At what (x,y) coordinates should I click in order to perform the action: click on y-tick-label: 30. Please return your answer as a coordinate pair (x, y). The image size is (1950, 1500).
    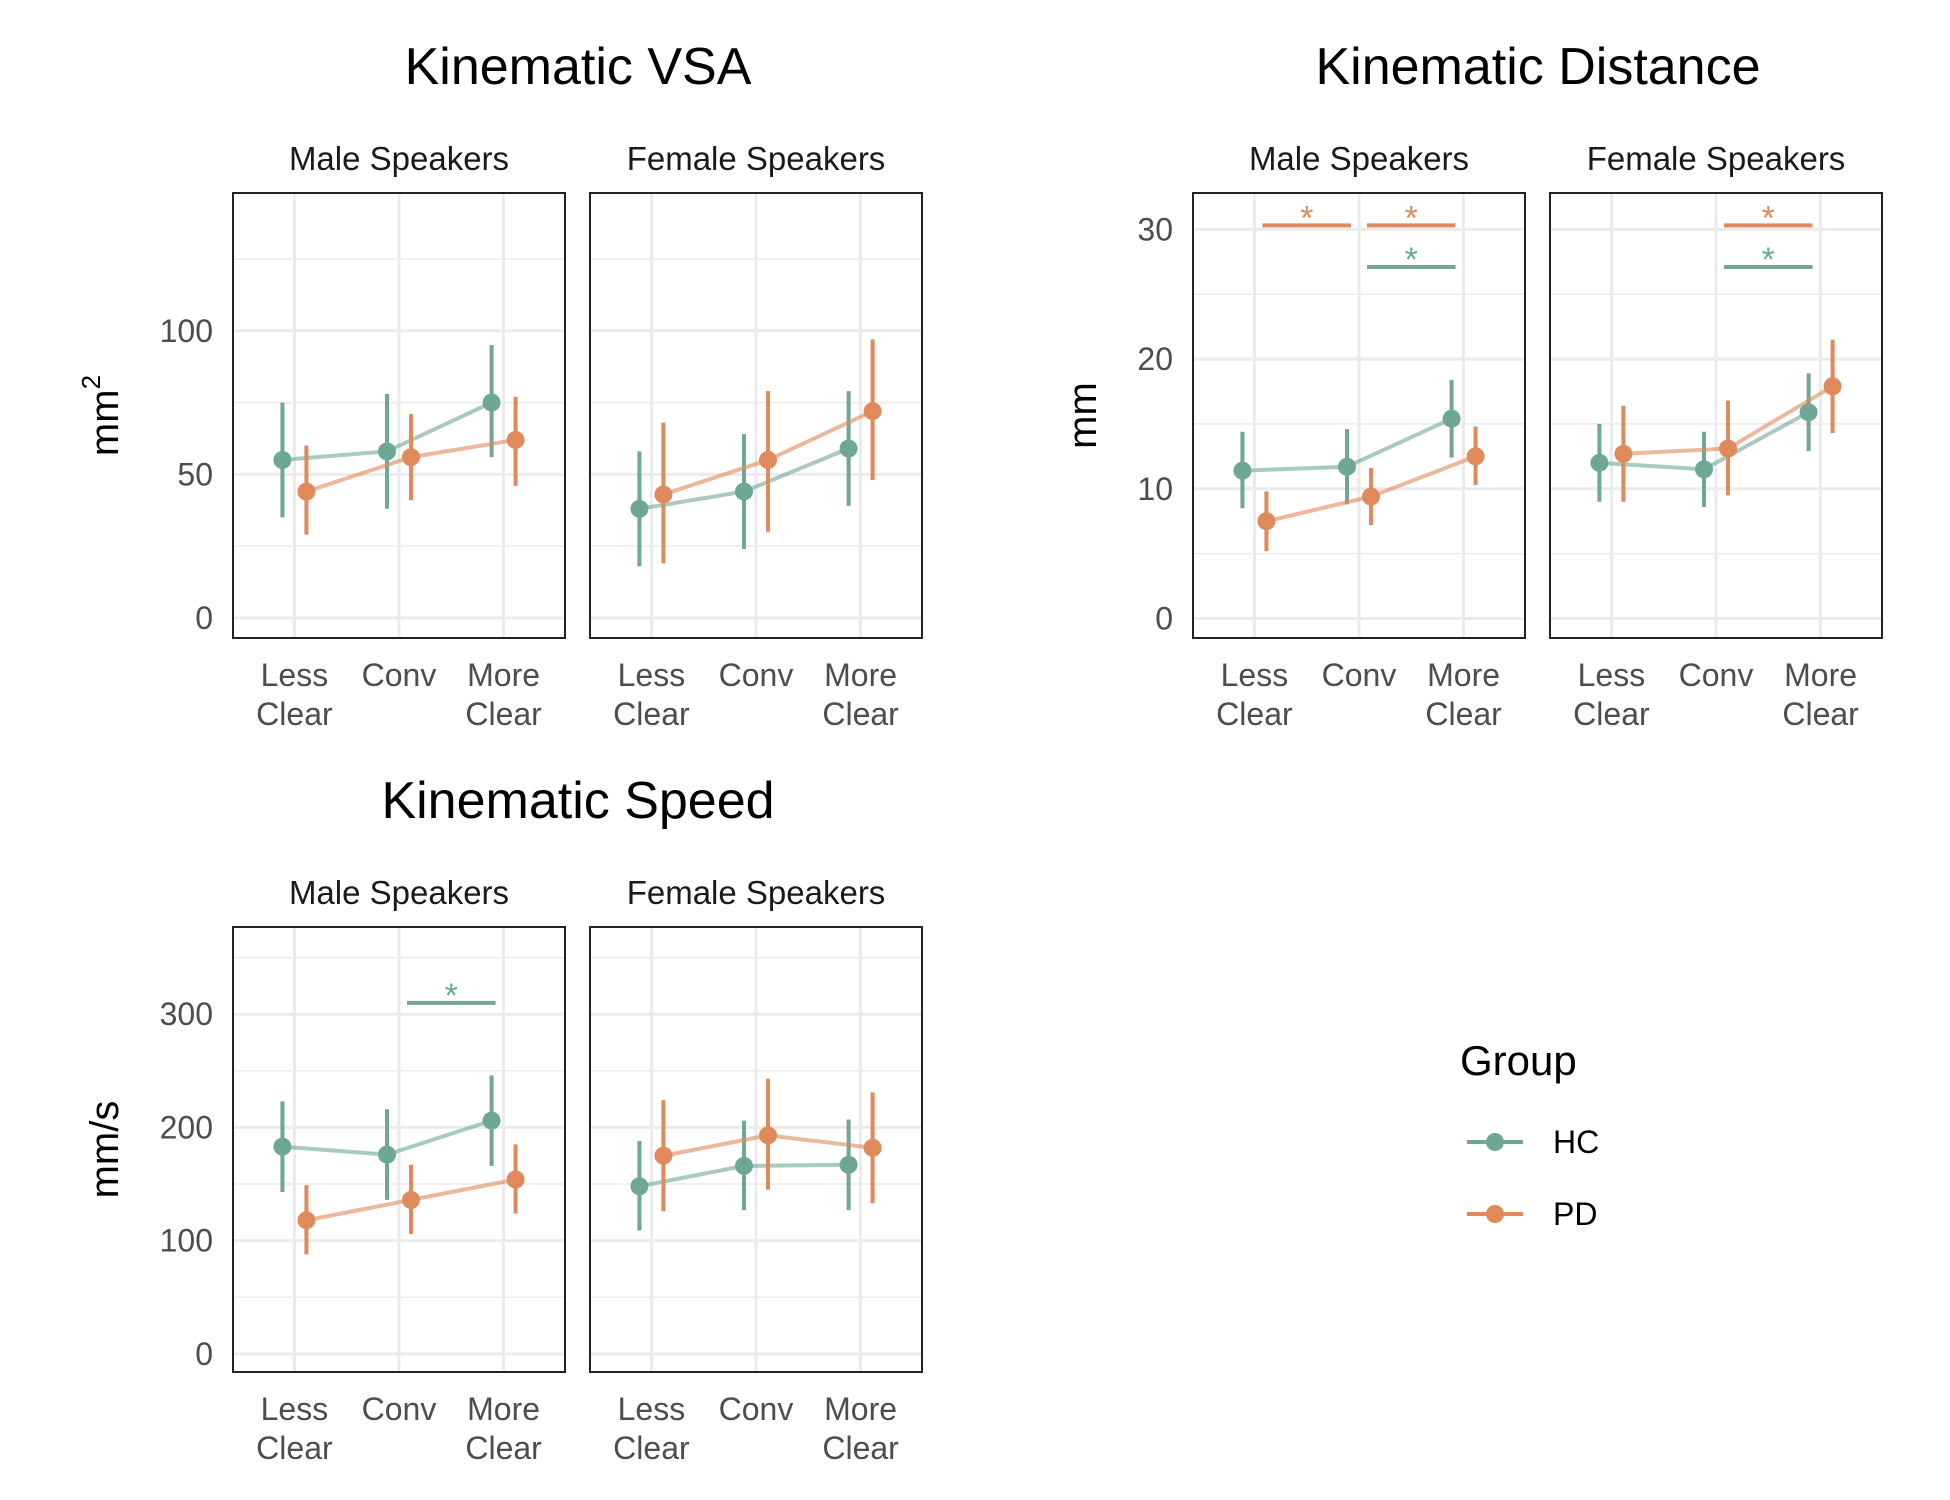
    Looking at the image, I should click on (1155, 229).